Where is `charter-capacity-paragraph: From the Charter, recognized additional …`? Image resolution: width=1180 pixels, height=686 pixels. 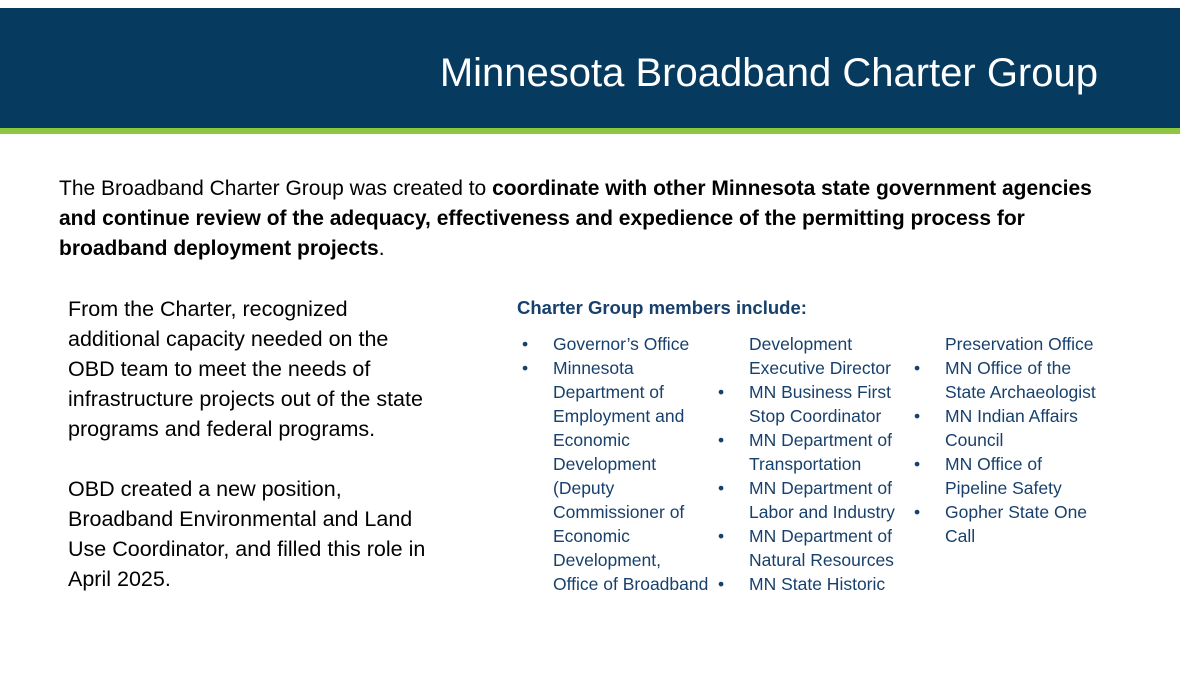
charter-capacity-paragraph: From the Charter, recognized additional … is located at coordinates (245, 369).